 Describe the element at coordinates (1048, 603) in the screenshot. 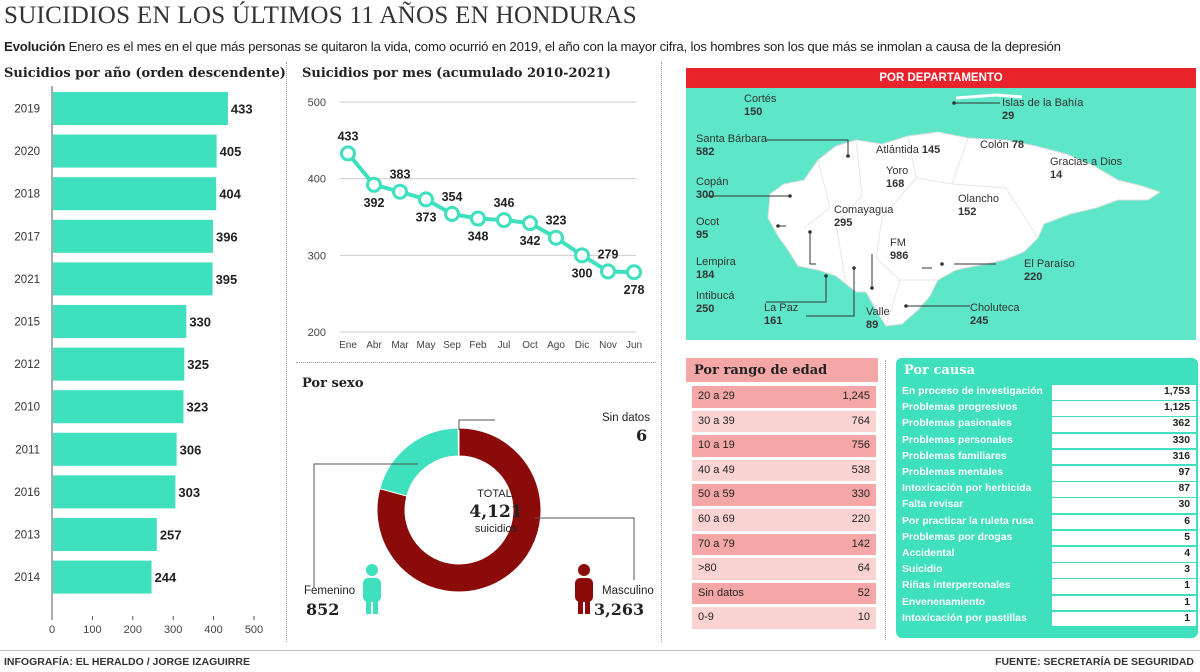

I see `cause-table-row: Envenenamiento 1` at that location.